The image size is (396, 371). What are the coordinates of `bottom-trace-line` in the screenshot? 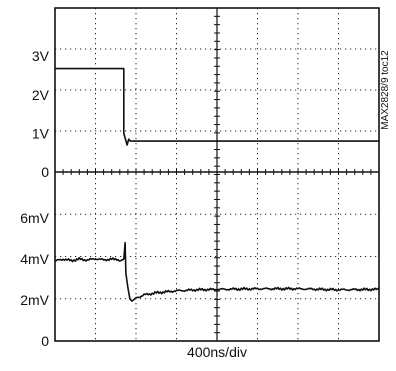 It's located at (217, 271).